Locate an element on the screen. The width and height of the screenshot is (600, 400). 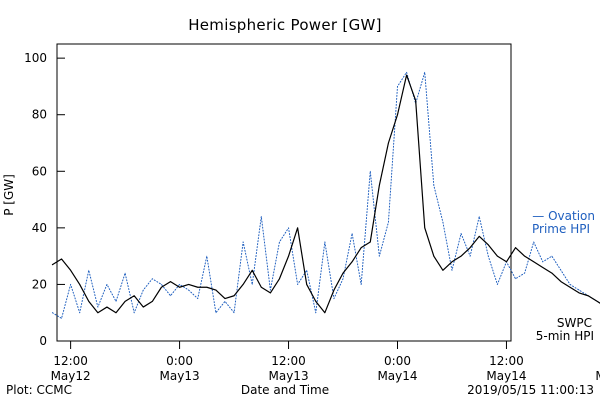
chart-title: Hemispheric Power [GW] is located at coordinates (285, 25).